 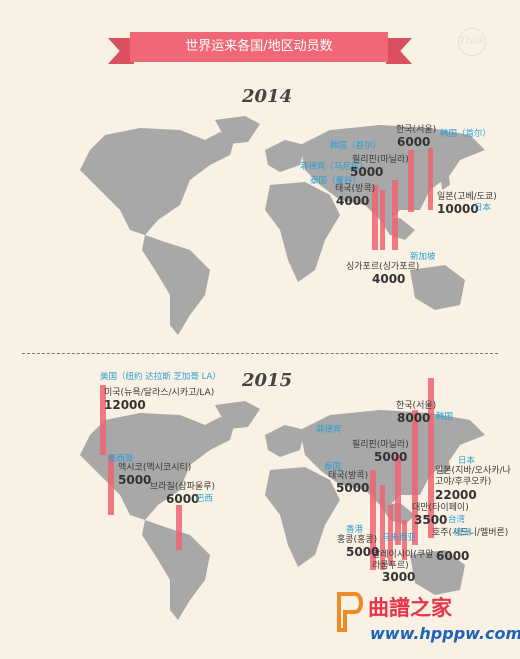 What do you see at coordinates (456, 495) in the screenshot?
I see `value-2015-japan: 22000` at bounding box center [456, 495].